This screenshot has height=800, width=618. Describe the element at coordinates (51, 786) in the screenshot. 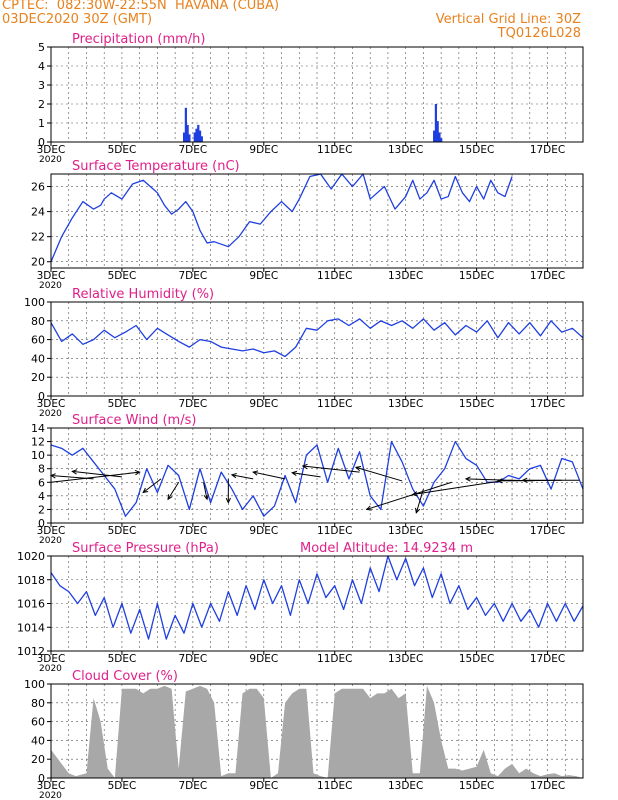

I see `cloud-xtick-label: 3DEC` at that location.